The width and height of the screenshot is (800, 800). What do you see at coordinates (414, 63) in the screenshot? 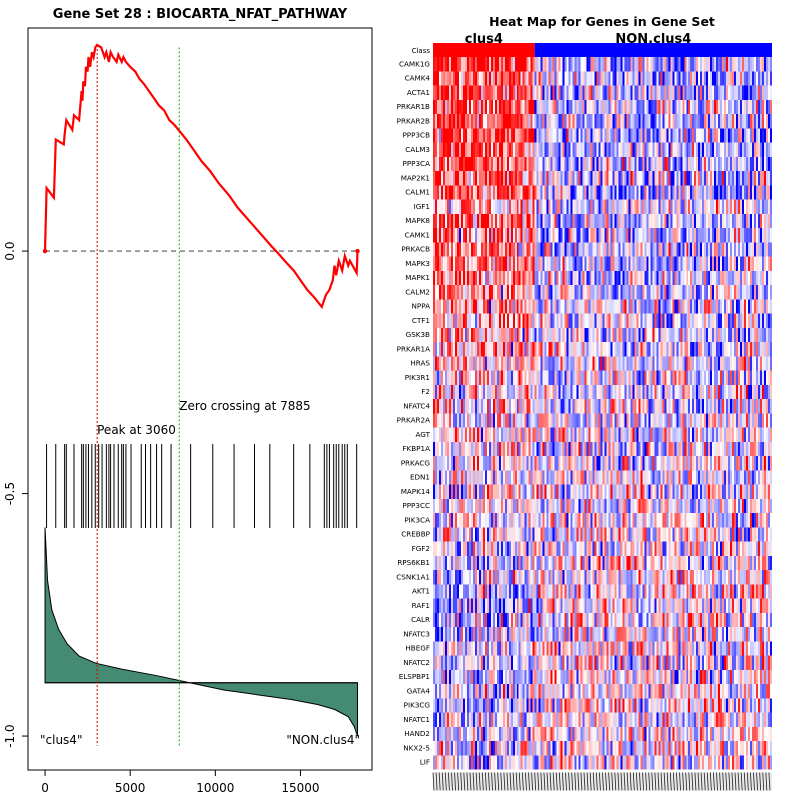
I see `gene-label: CAMK1G` at bounding box center [414, 63].